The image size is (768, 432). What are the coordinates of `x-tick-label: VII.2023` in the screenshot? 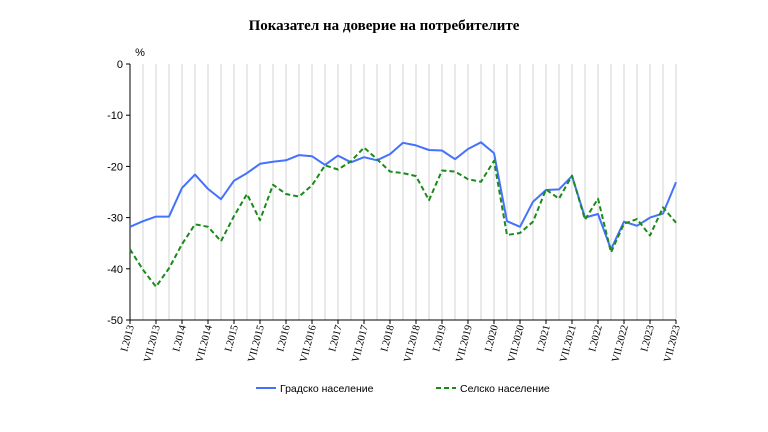 It's located at (672, 344).